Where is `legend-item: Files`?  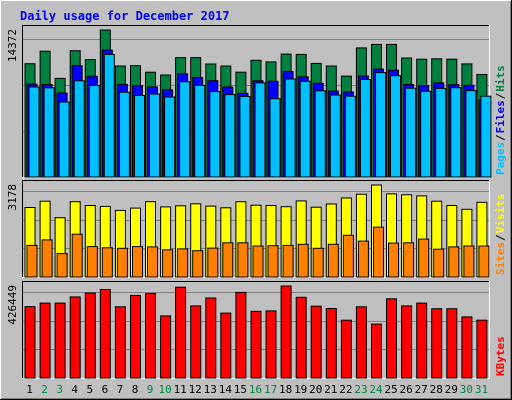
legend-item: Files is located at coordinates (500, 116).